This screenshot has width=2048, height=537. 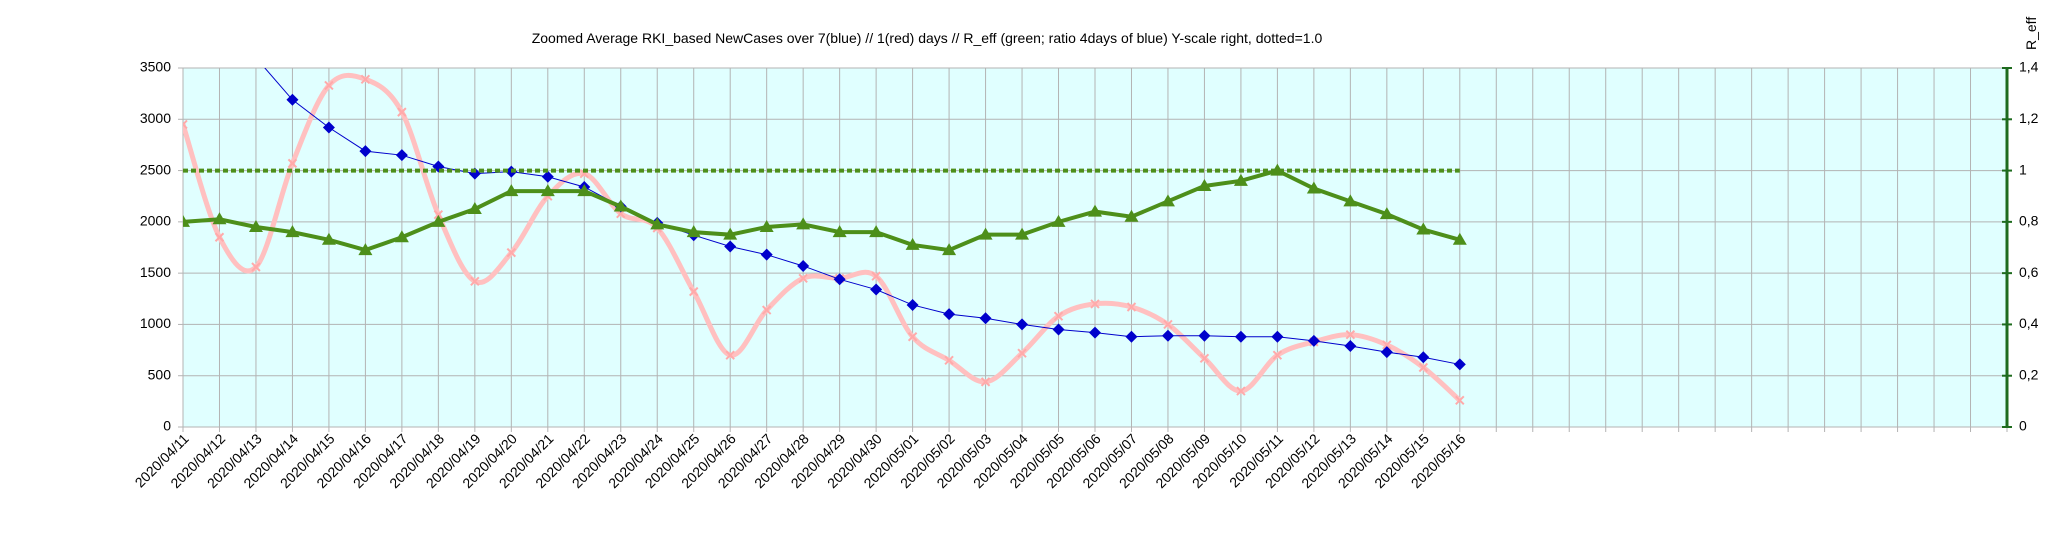 What do you see at coordinates (822, 210) in the screenshot?
I see `series-line` at bounding box center [822, 210].